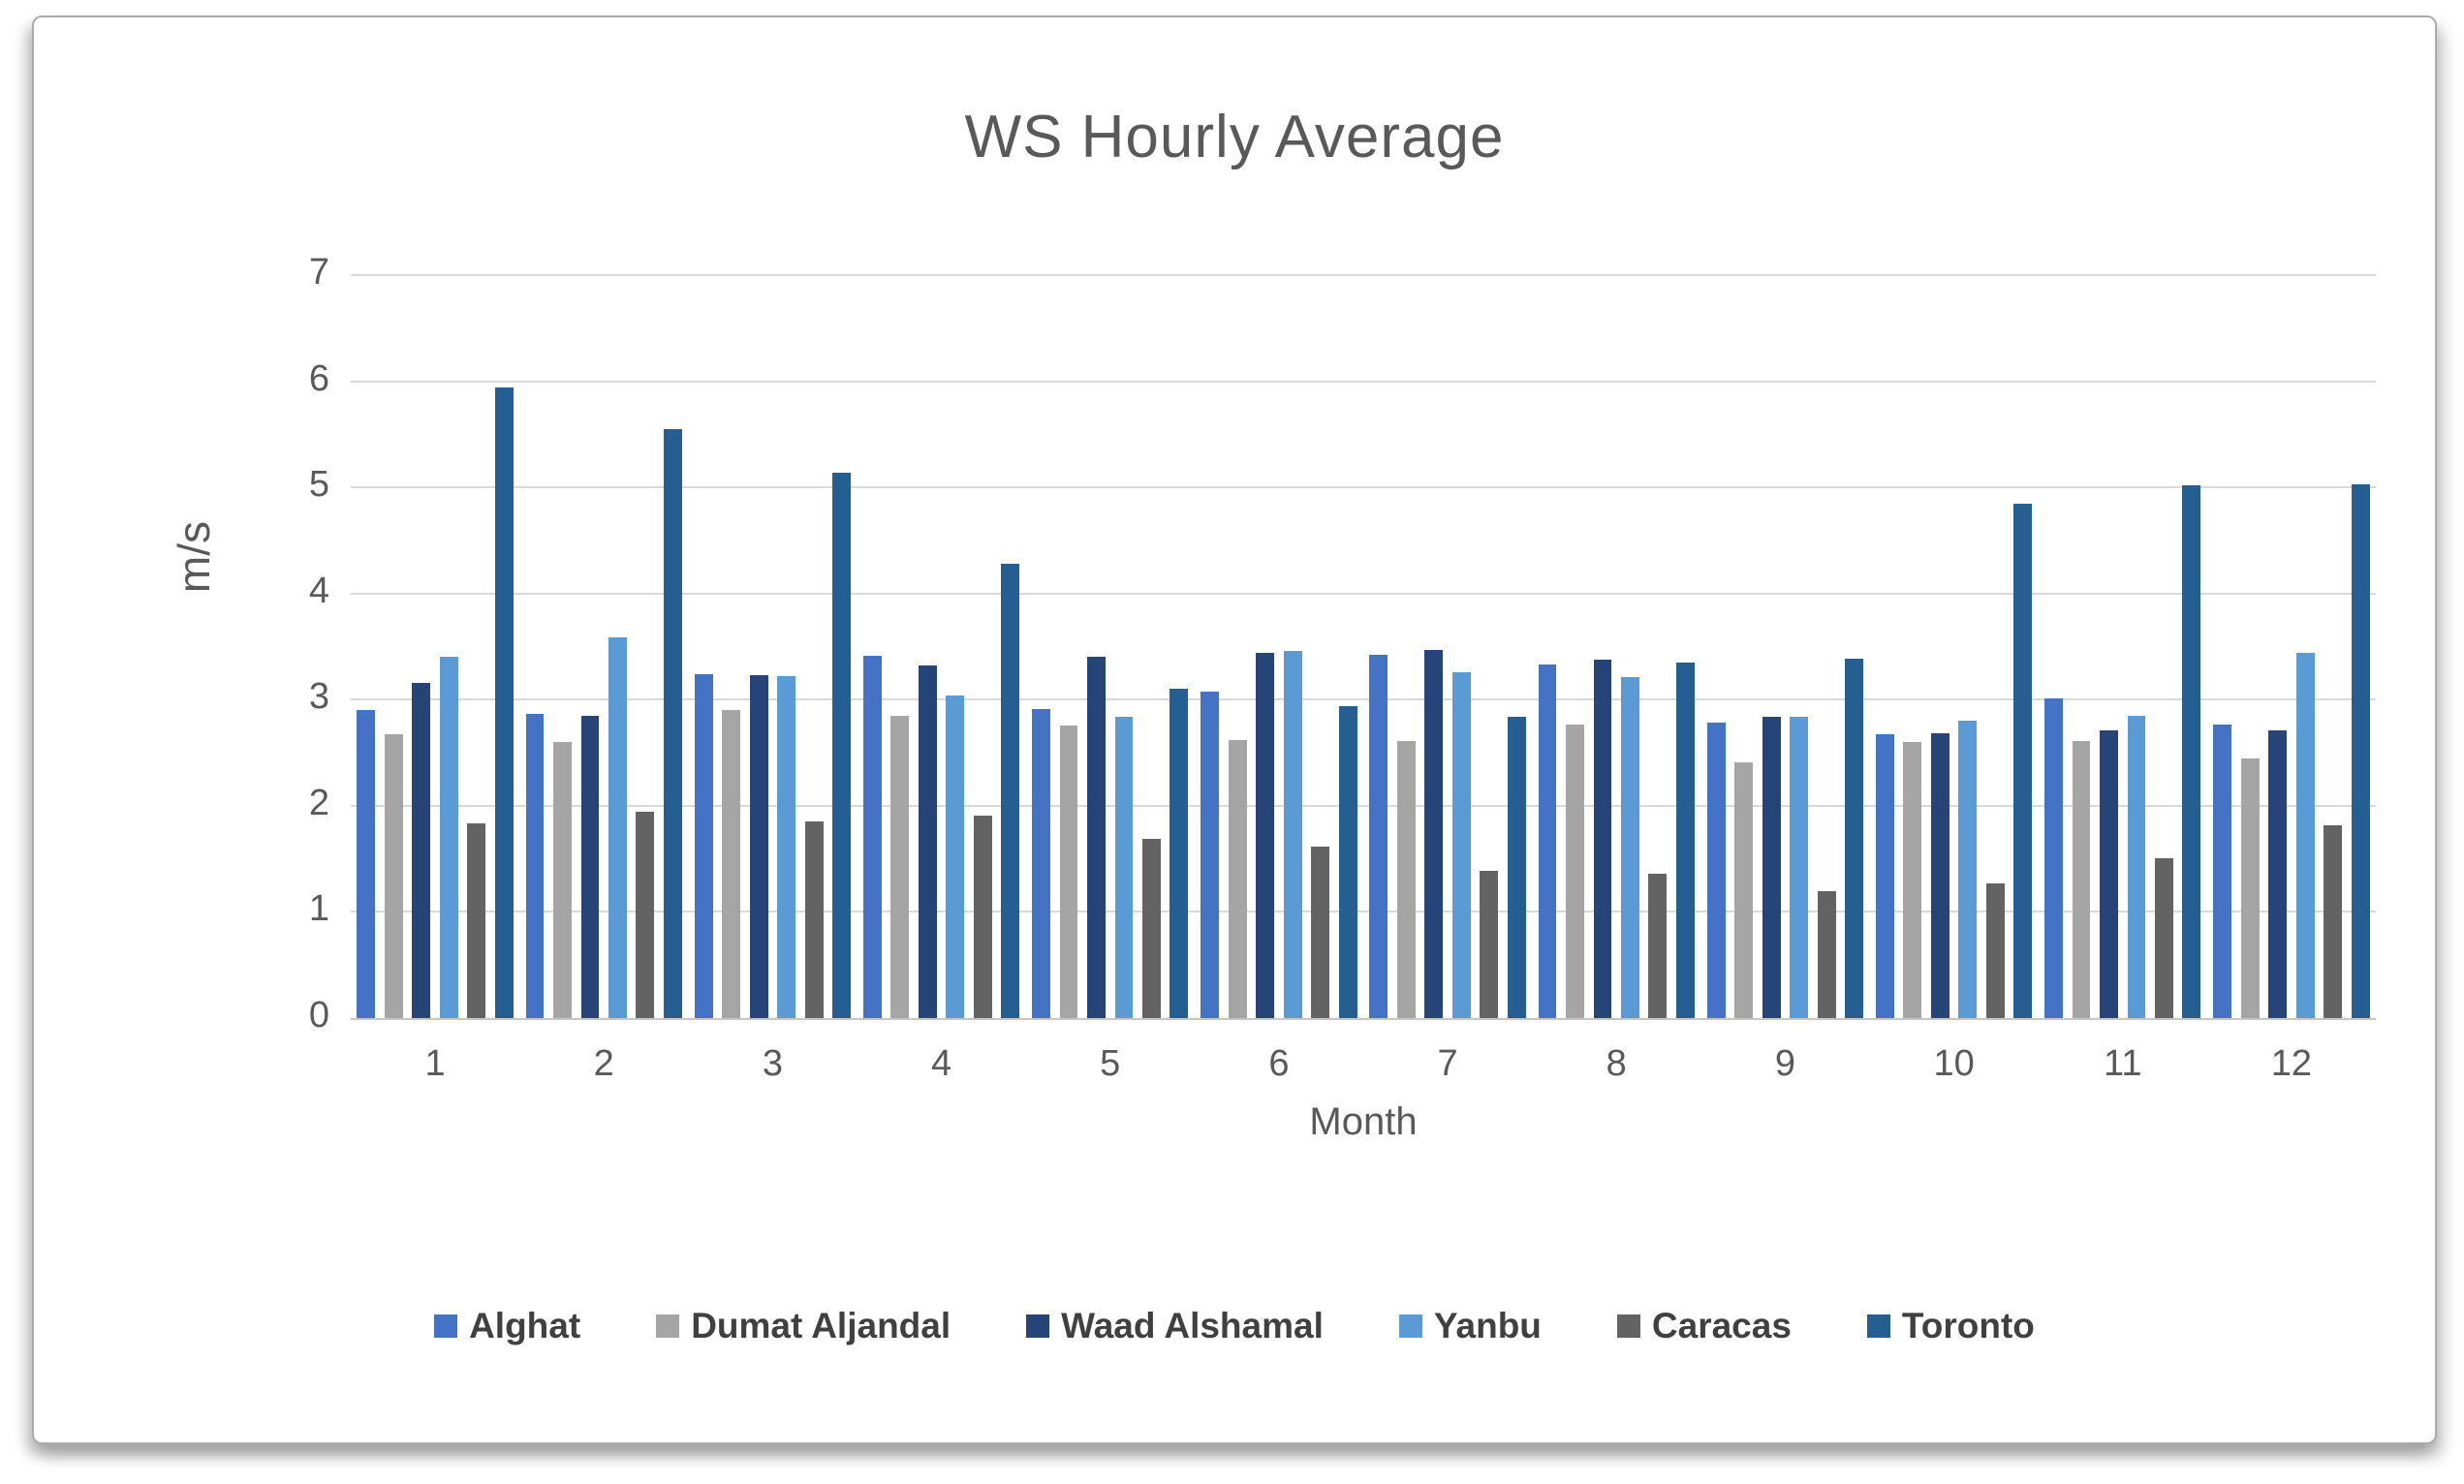 The image size is (2464, 1484). I want to click on x-tick-label-1: 1, so click(435, 1063).